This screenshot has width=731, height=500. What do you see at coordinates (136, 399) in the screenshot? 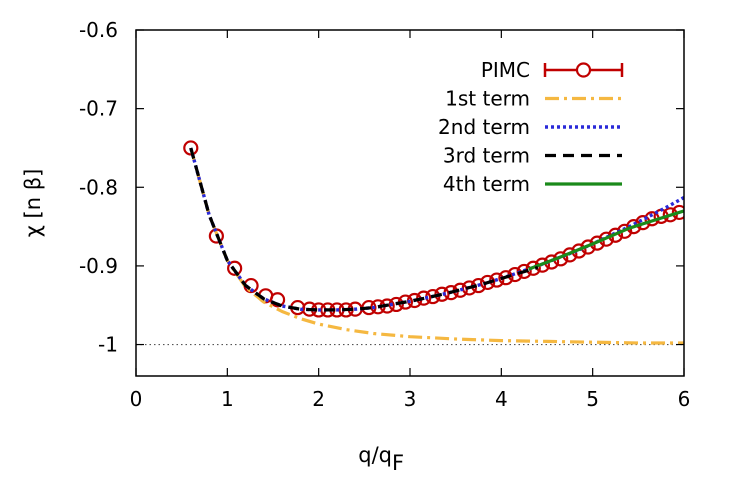
I see `x-tick-label: 0` at bounding box center [136, 399].